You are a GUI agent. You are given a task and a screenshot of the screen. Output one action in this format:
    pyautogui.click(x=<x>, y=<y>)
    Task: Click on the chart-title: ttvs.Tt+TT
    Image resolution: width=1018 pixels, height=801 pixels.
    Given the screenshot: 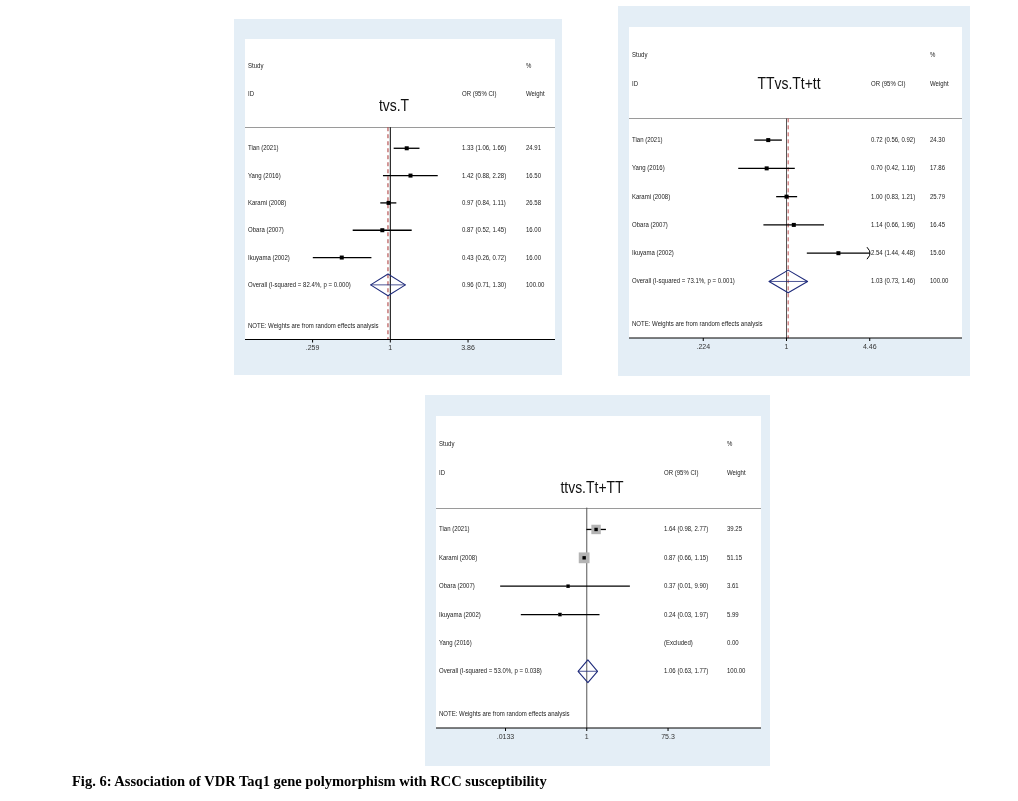 What is the action you would take?
    pyautogui.click(x=592, y=487)
    